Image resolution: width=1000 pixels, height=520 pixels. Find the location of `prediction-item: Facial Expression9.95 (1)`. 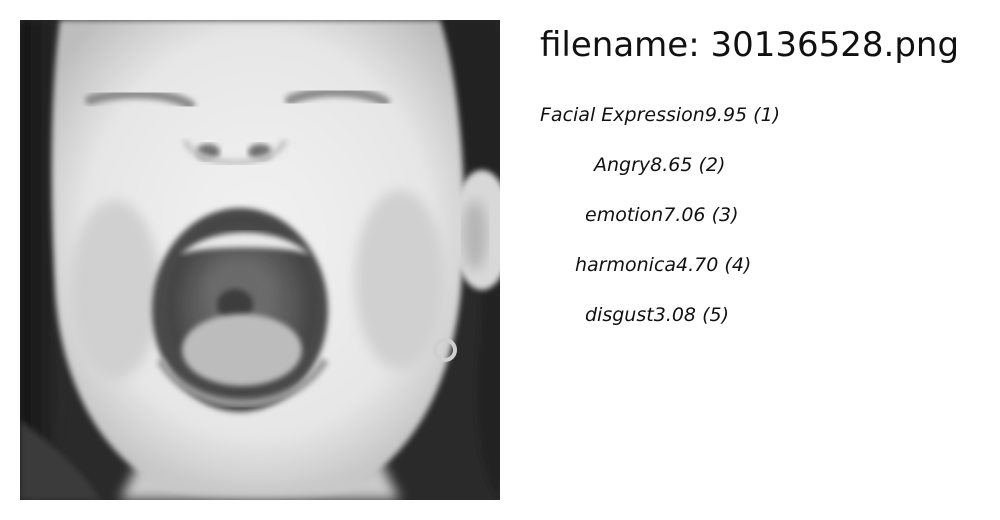

prediction-item: Facial Expression9.95 (1) is located at coordinates (670, 125).